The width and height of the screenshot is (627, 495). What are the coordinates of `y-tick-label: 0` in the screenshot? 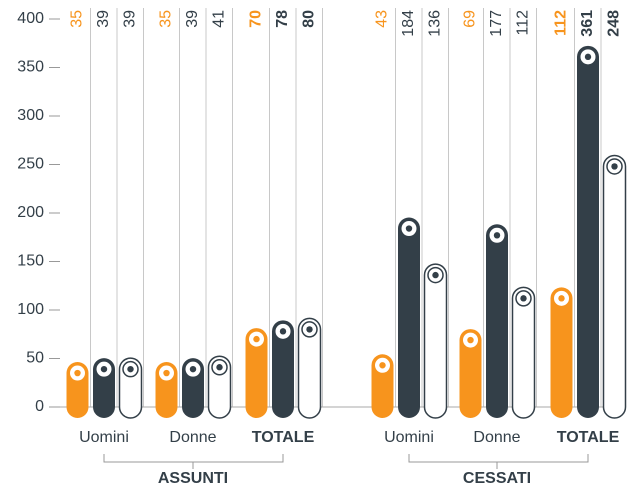 It's located at (39, 406).